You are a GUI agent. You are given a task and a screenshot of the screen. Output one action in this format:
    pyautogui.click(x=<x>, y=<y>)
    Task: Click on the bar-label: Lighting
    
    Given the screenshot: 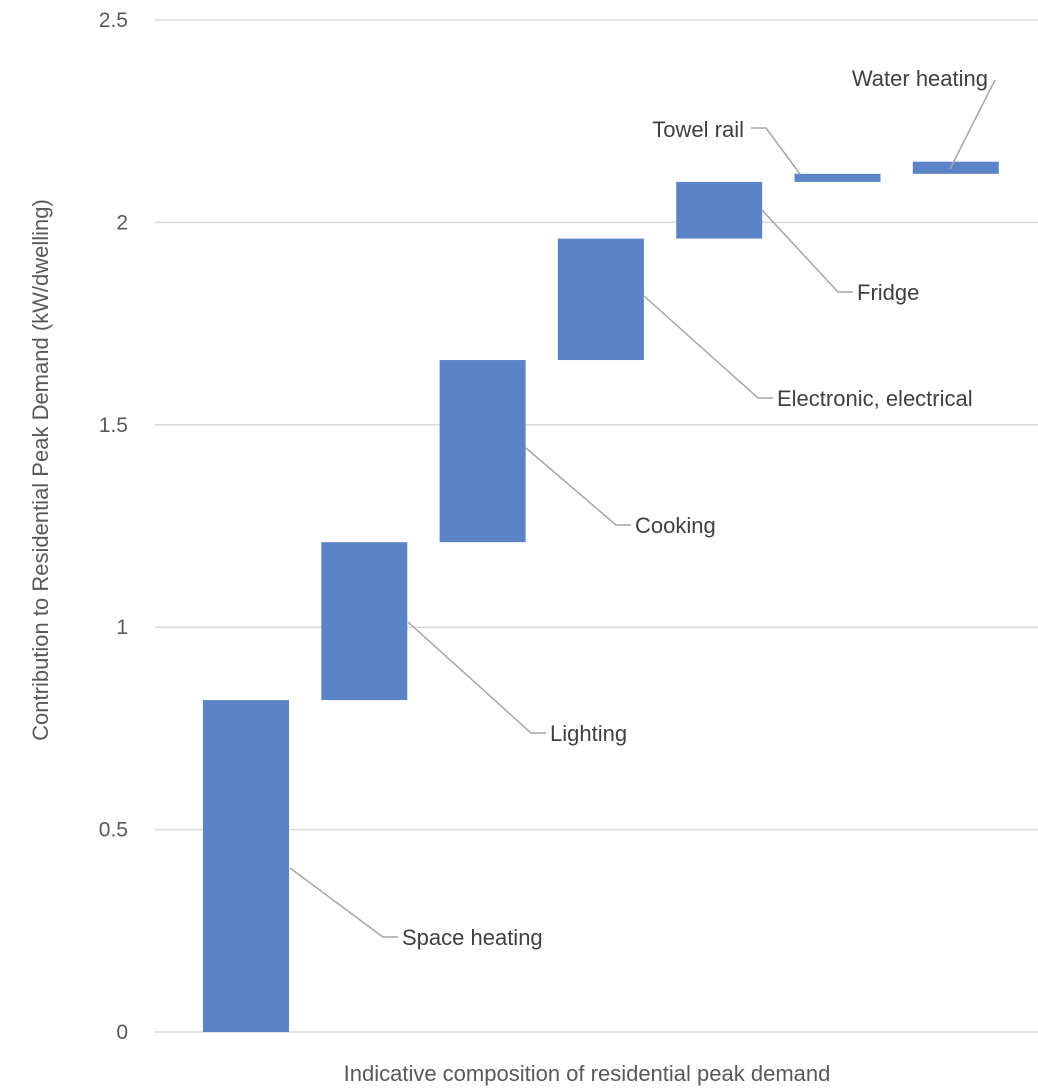 What is the action you would take?
    pyautogui.click(x=588, y=733)
    